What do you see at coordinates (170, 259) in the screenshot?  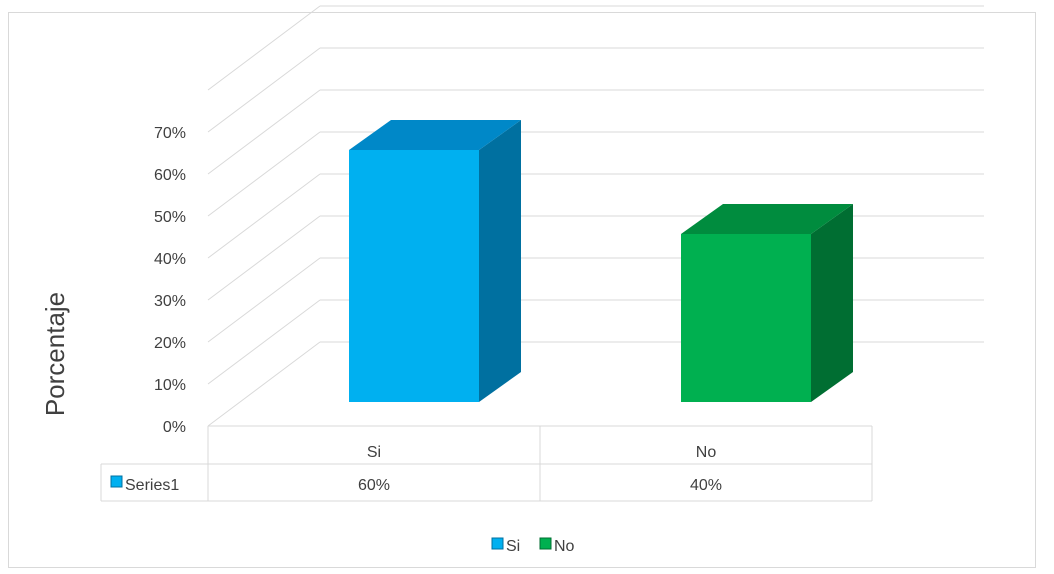 I see `y-tick-label: 40%` at bounding box center [170, 259].